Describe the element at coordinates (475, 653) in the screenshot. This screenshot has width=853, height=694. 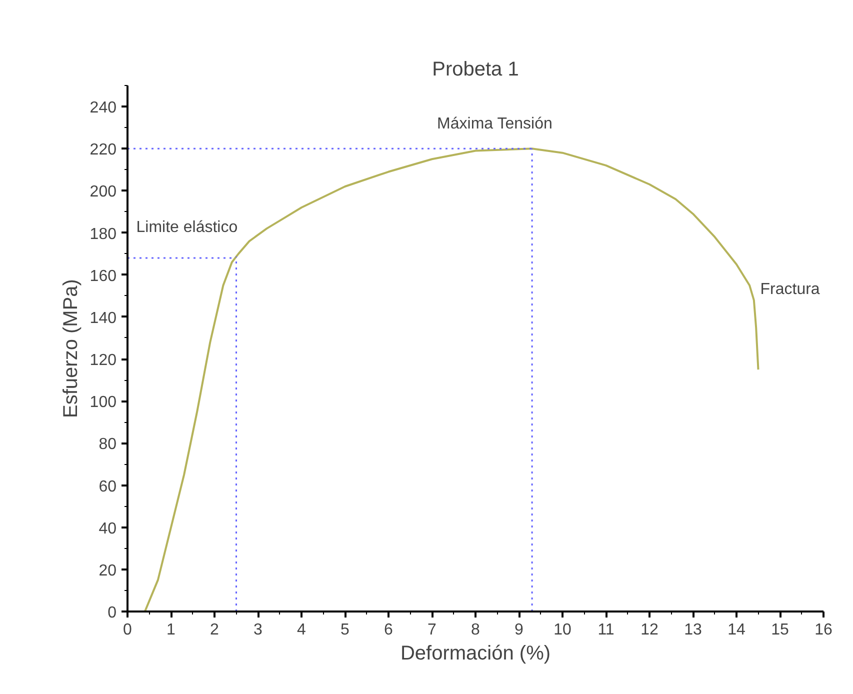
I see `x-axis-title: Deformación (%)` at that location.